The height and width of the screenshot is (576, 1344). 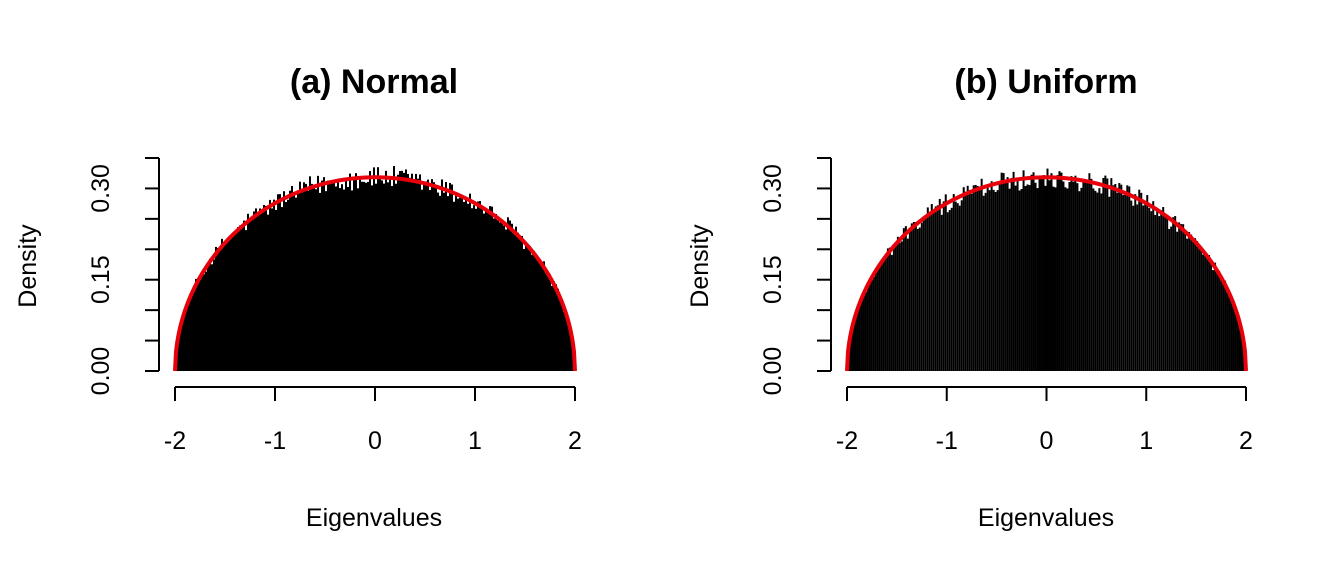 I want to click on x-tick-label: -1, so click(x=947, y=441).